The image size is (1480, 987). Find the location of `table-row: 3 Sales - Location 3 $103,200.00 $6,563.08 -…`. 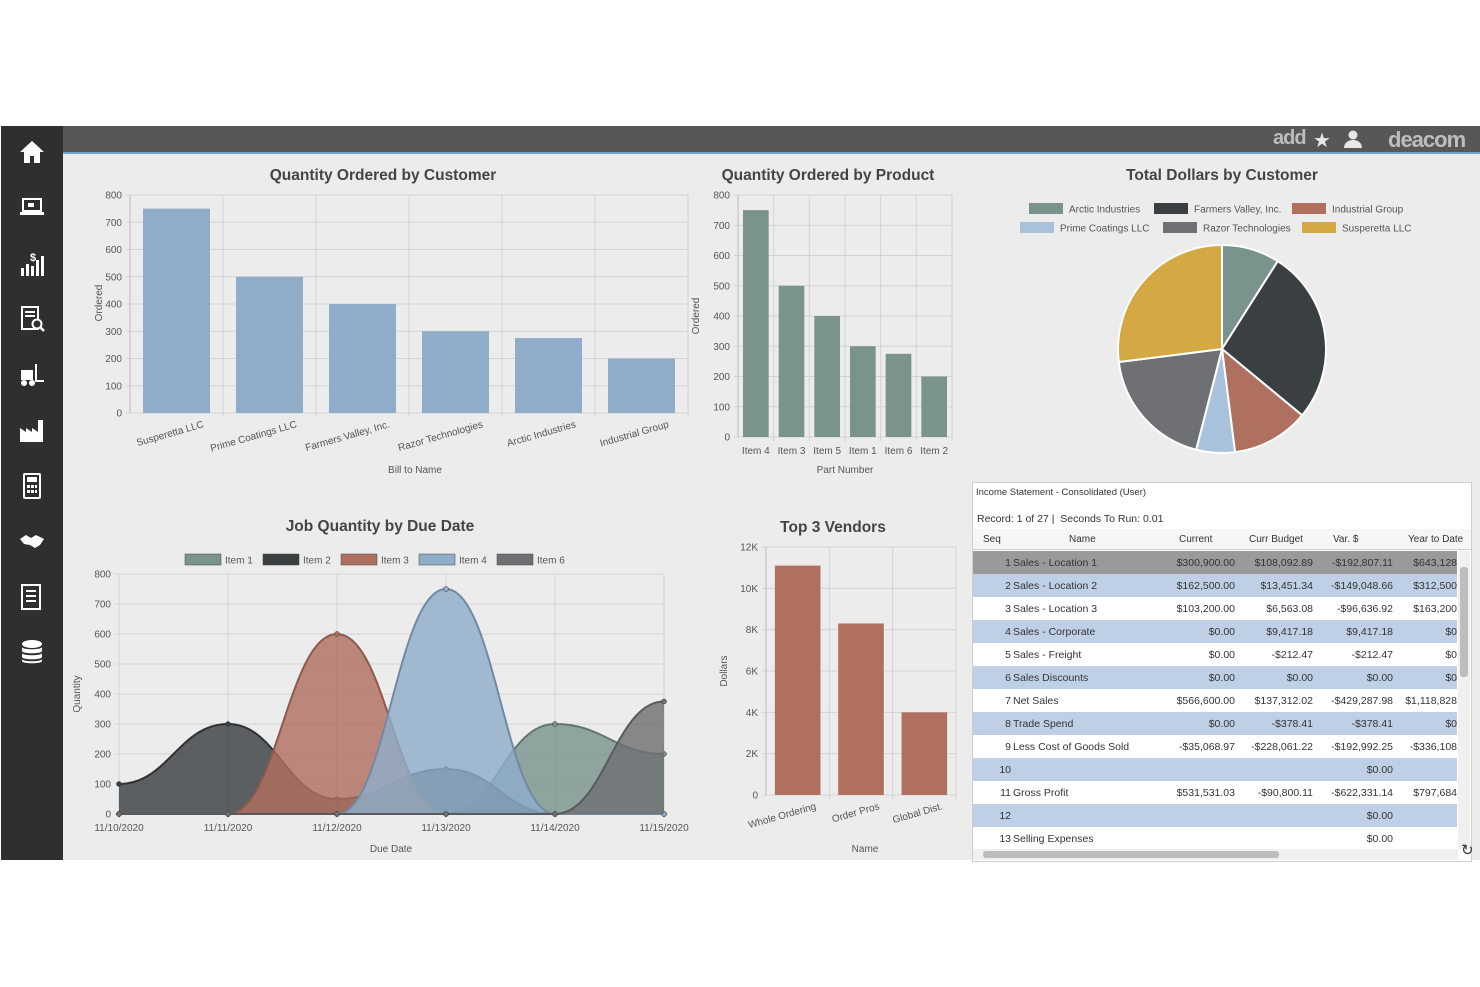

table-row: 3 Sales - Location 3 $103,200.00 $6,563.08 -… is located at coordinates (1215, 609).